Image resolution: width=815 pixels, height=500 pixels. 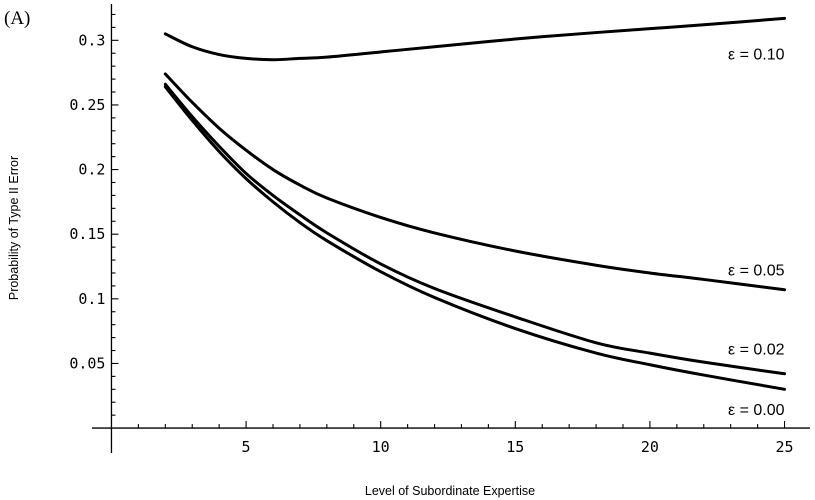 I want to click on x-tick-label: 15, so click(x=515, y=447).